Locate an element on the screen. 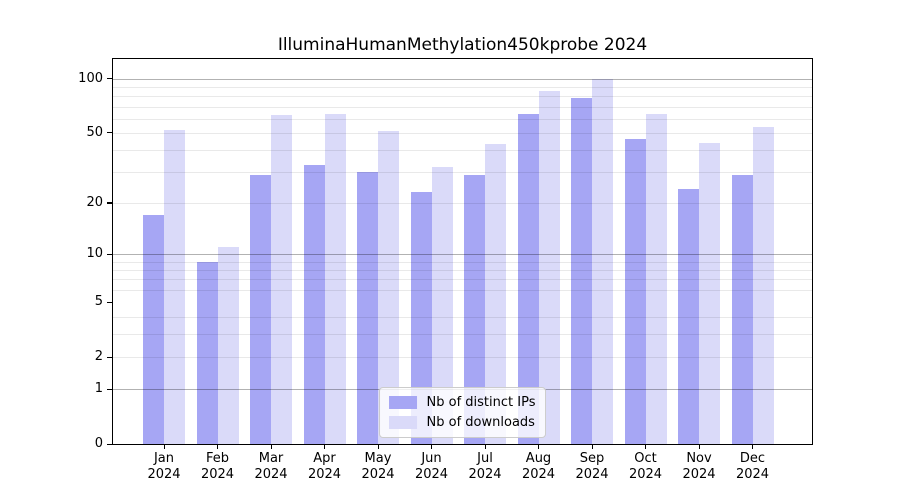 This screenshot has height=500, width=900. x-tick-month: Nov is located at coordinates (699, 458).